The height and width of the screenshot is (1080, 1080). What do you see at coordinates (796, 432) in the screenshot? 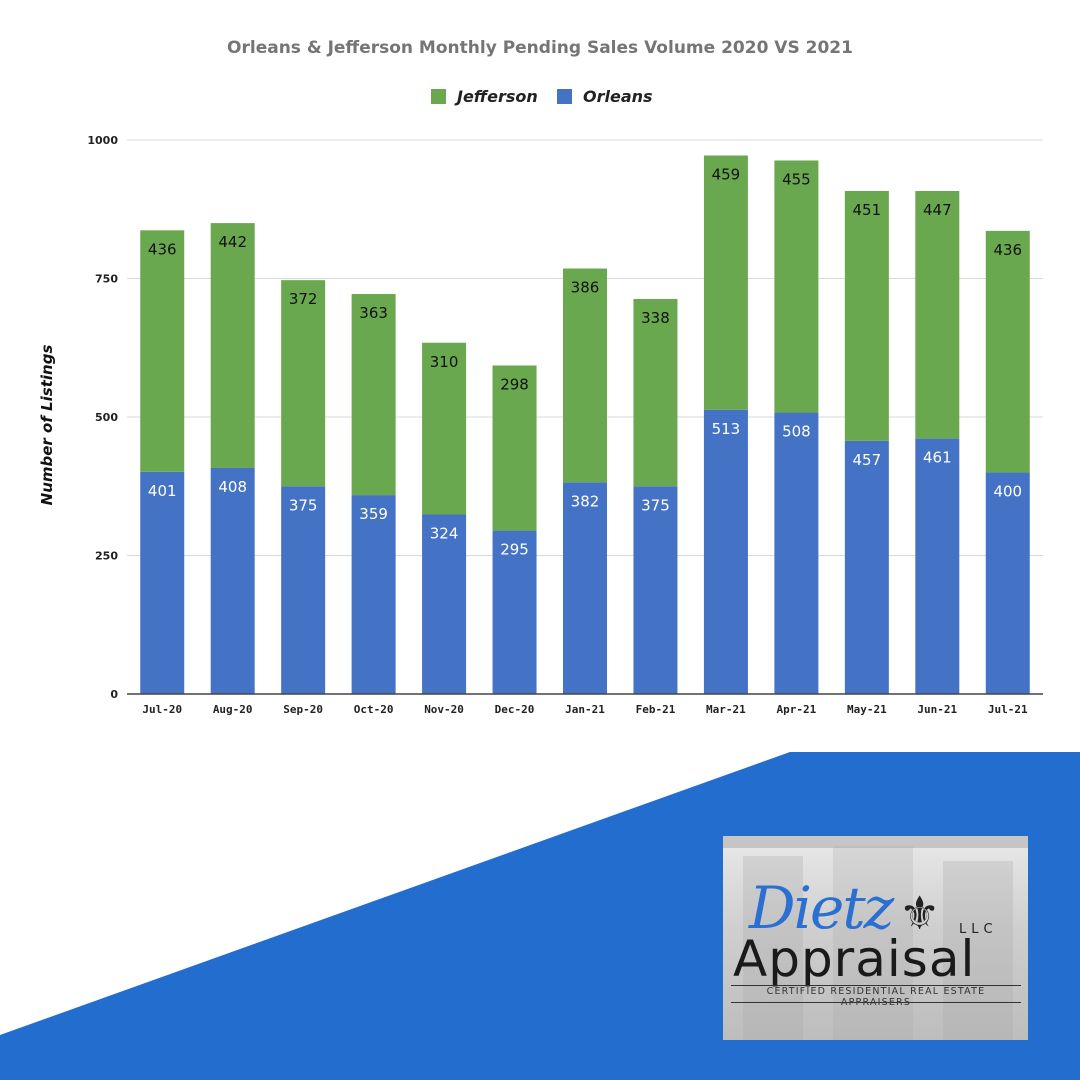
I see `data-label-orleans: 508` at bounding box center [796, 432].